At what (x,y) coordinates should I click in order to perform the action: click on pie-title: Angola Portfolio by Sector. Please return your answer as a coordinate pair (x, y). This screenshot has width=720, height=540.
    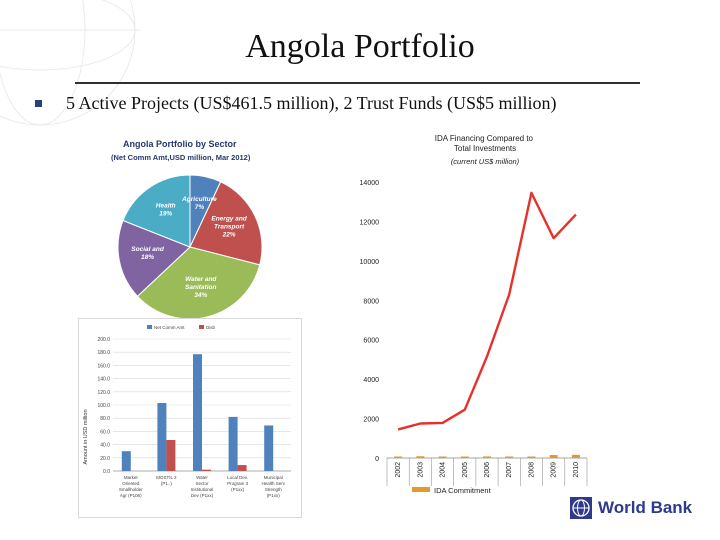
    Looking at the image, I should click on (180, 144).